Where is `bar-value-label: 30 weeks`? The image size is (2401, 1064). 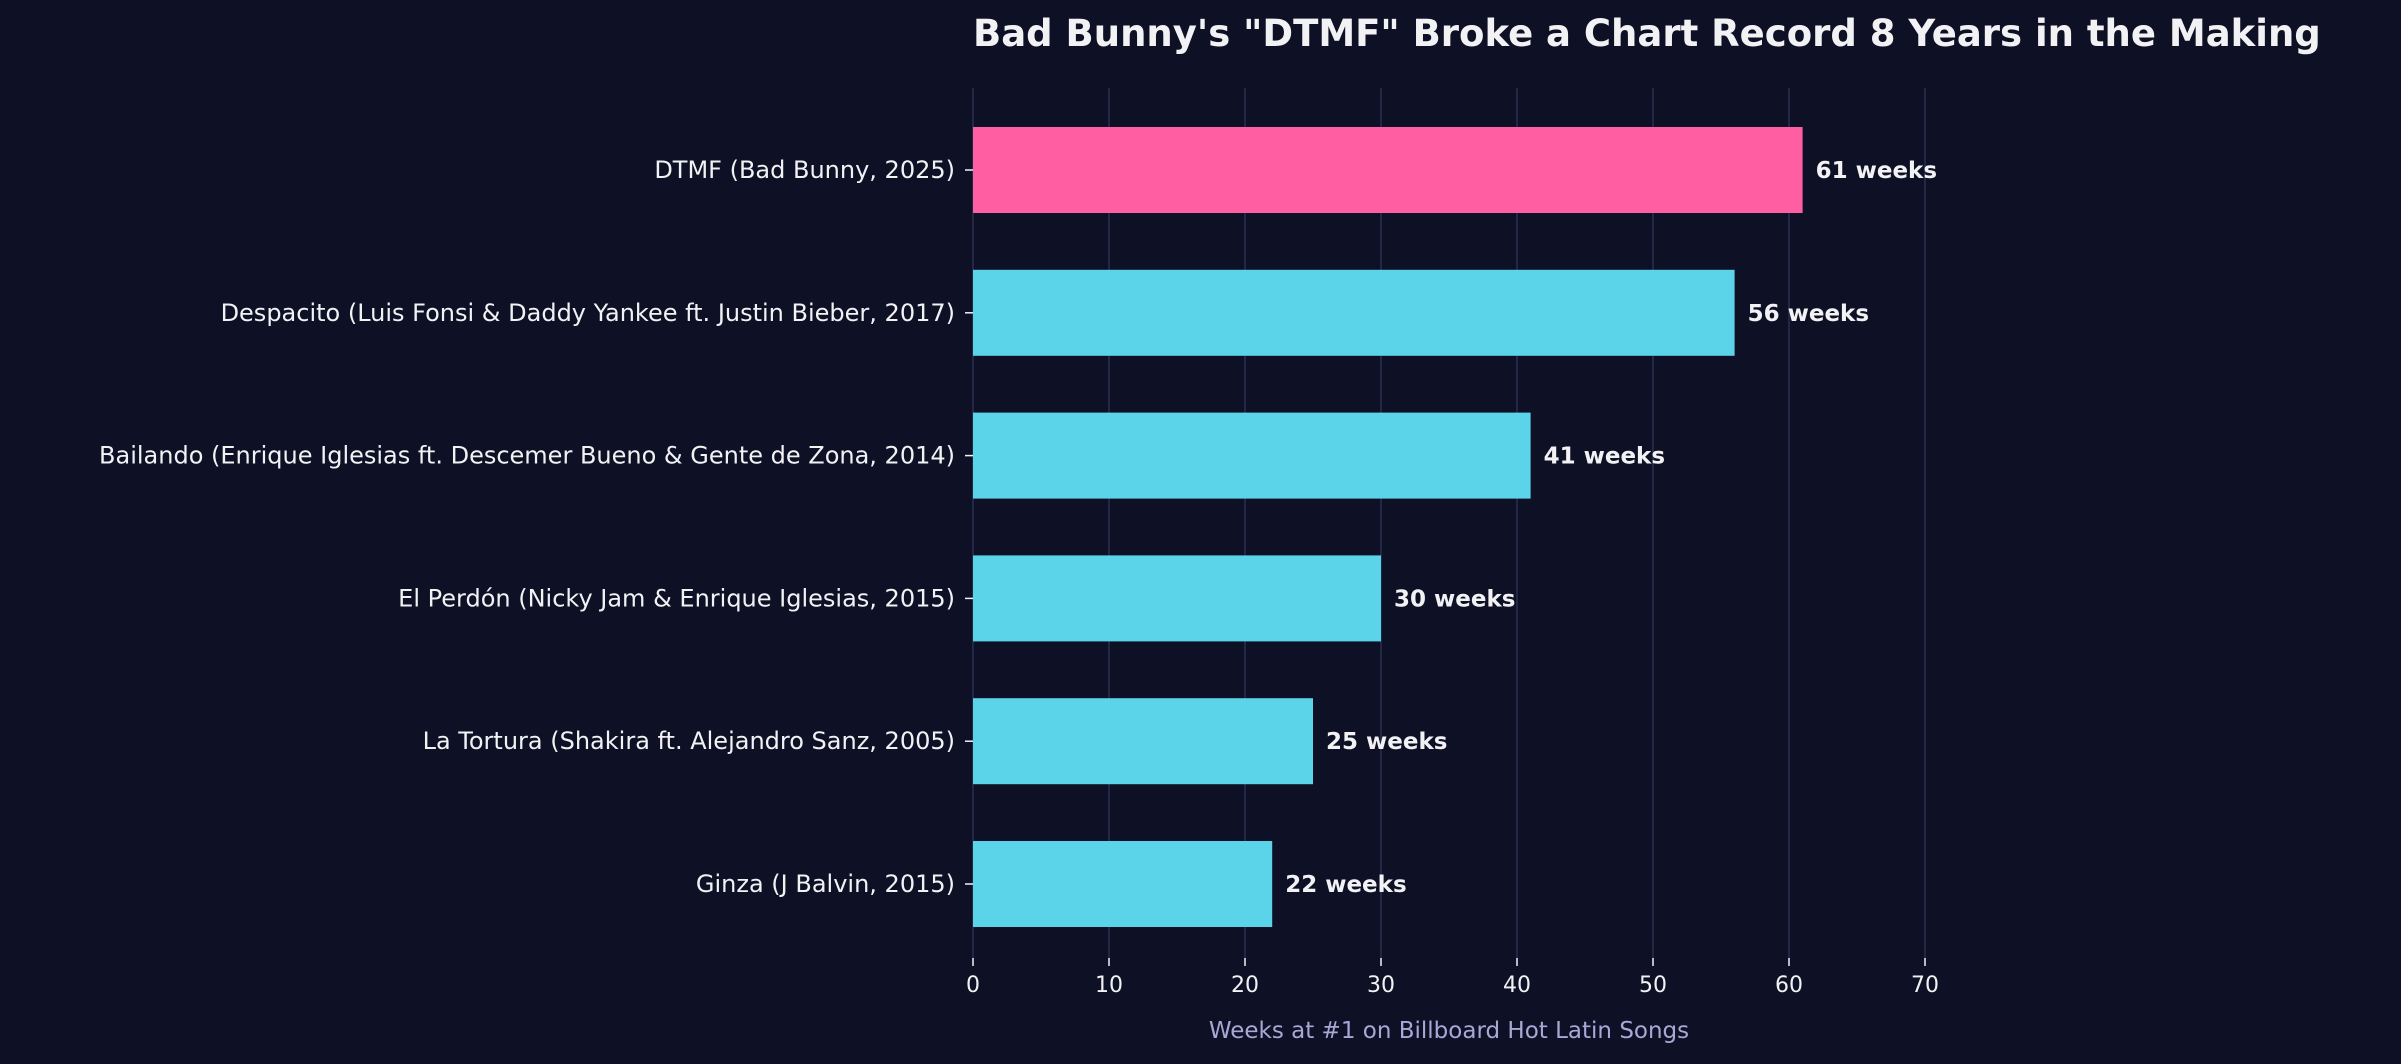
bar-value-label: 30 weeks is located at coordinates (1454, 599).